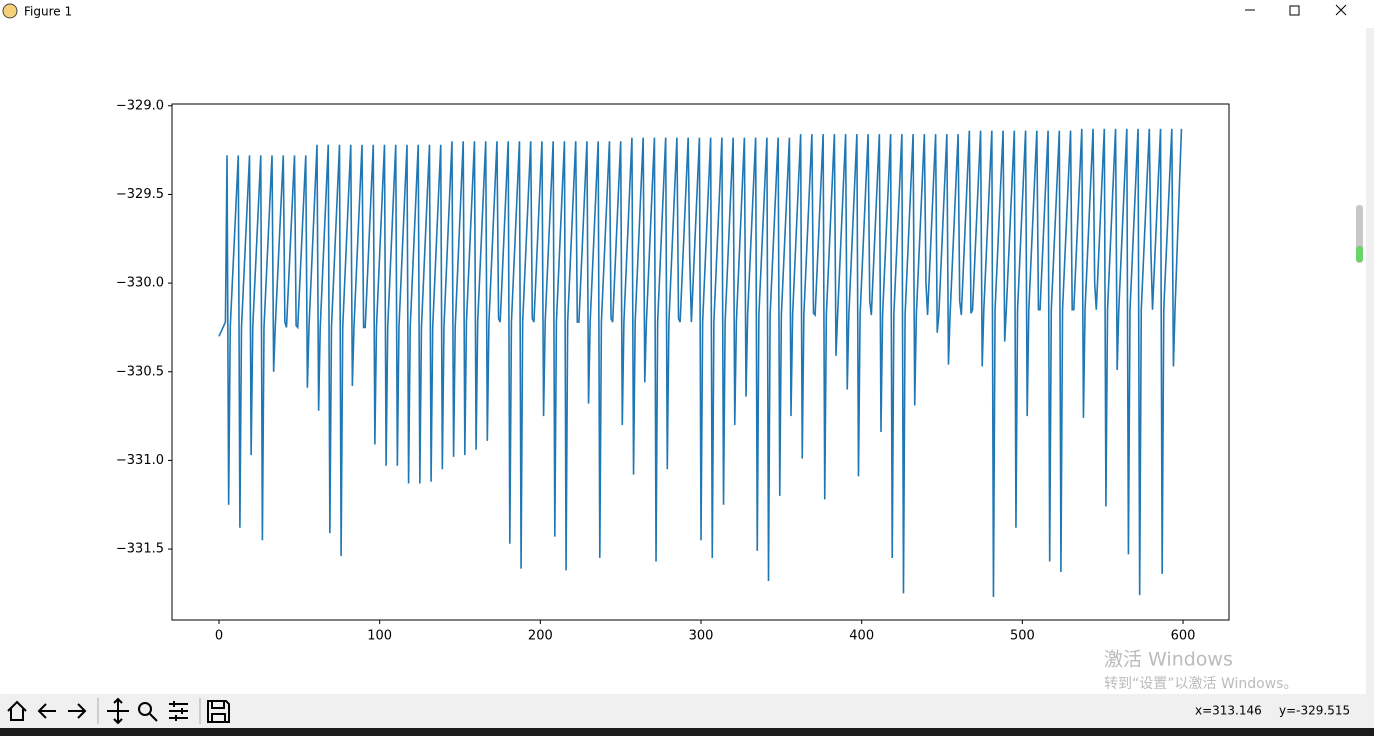 The width and height of the screenshot is (1374, 736). What do you see at coordinates (178, 711) in the screenshot?
I see `configure-button` at bounding box center [178, 711].